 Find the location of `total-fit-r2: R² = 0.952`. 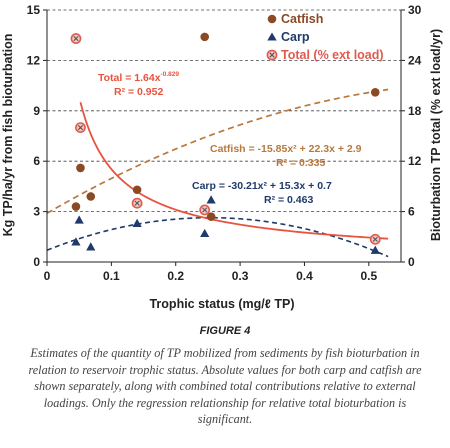

total-fit-r2: R² = 0.952 is located at coordinates (138, 92).